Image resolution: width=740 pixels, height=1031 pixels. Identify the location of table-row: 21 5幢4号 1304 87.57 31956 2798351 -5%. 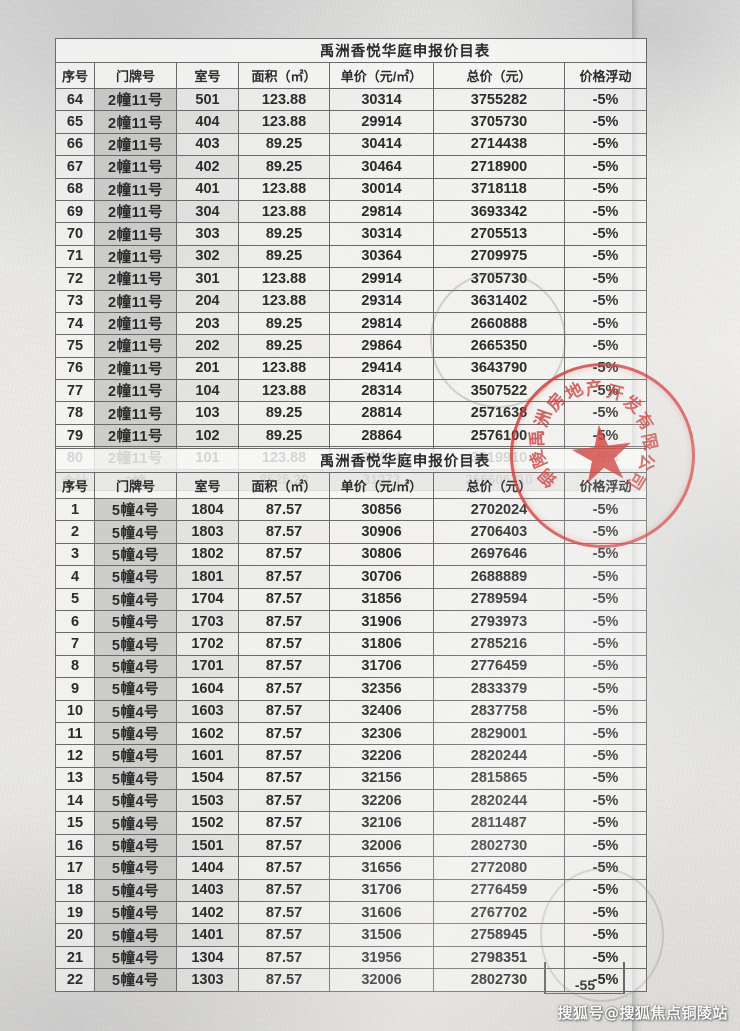
(351, 957).